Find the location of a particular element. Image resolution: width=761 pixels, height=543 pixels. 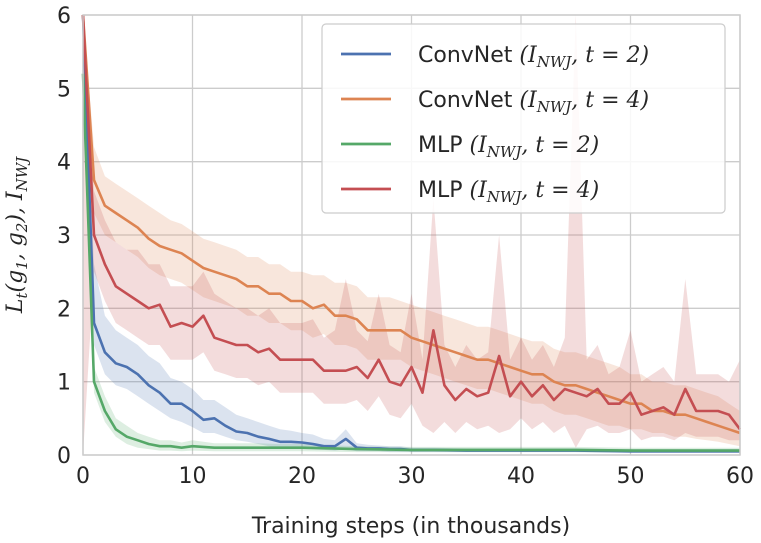

legend-label: MLP (INWJ, t = 4) is located at coordinates (508, 192).